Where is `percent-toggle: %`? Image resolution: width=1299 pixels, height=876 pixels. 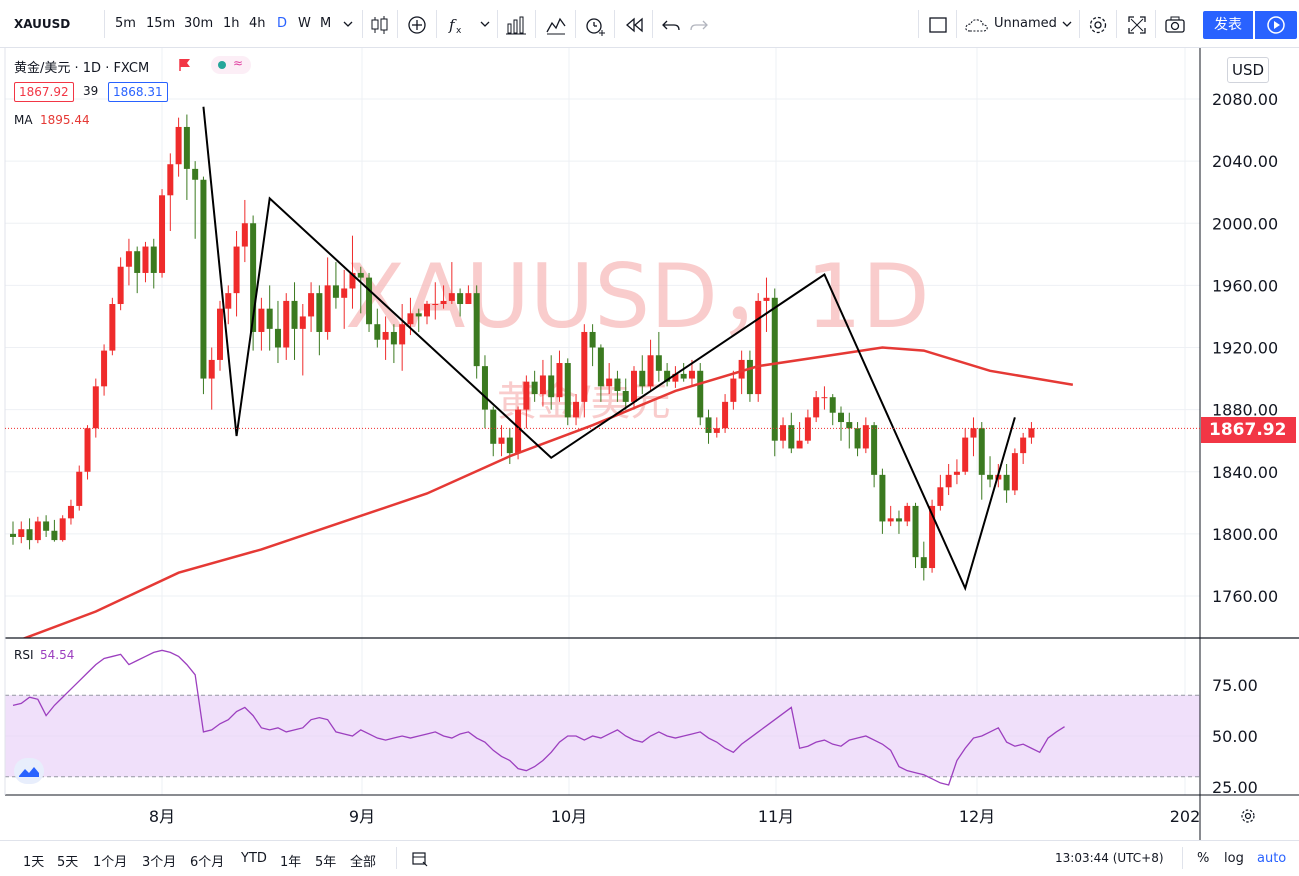 percent-toggle: % is located at coordinates (1203, 858).